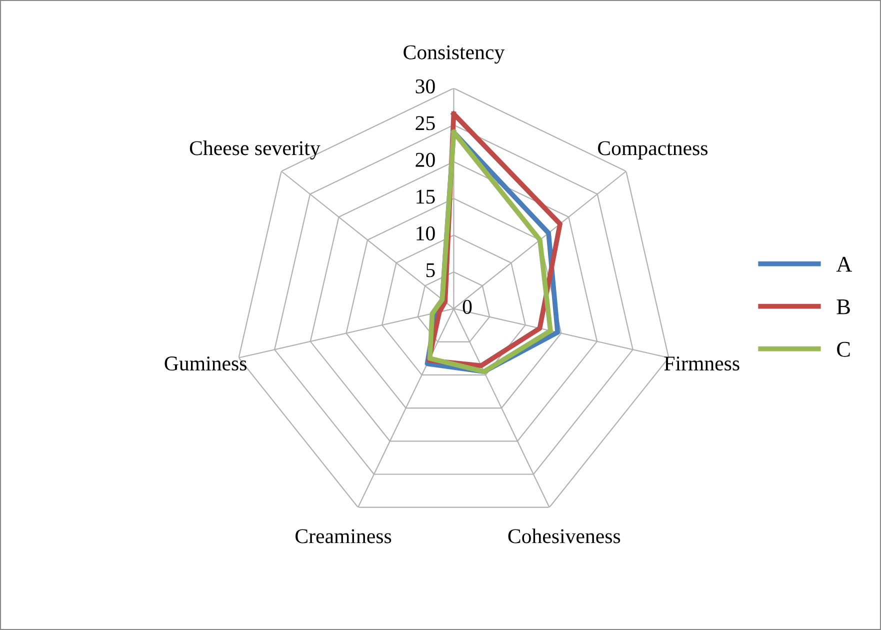 This screenshot has height=630, width=881. What do you see at coordinates (843, 307) in the screenshot?
I see `legend-label: B` at bounding box center [843, 307].